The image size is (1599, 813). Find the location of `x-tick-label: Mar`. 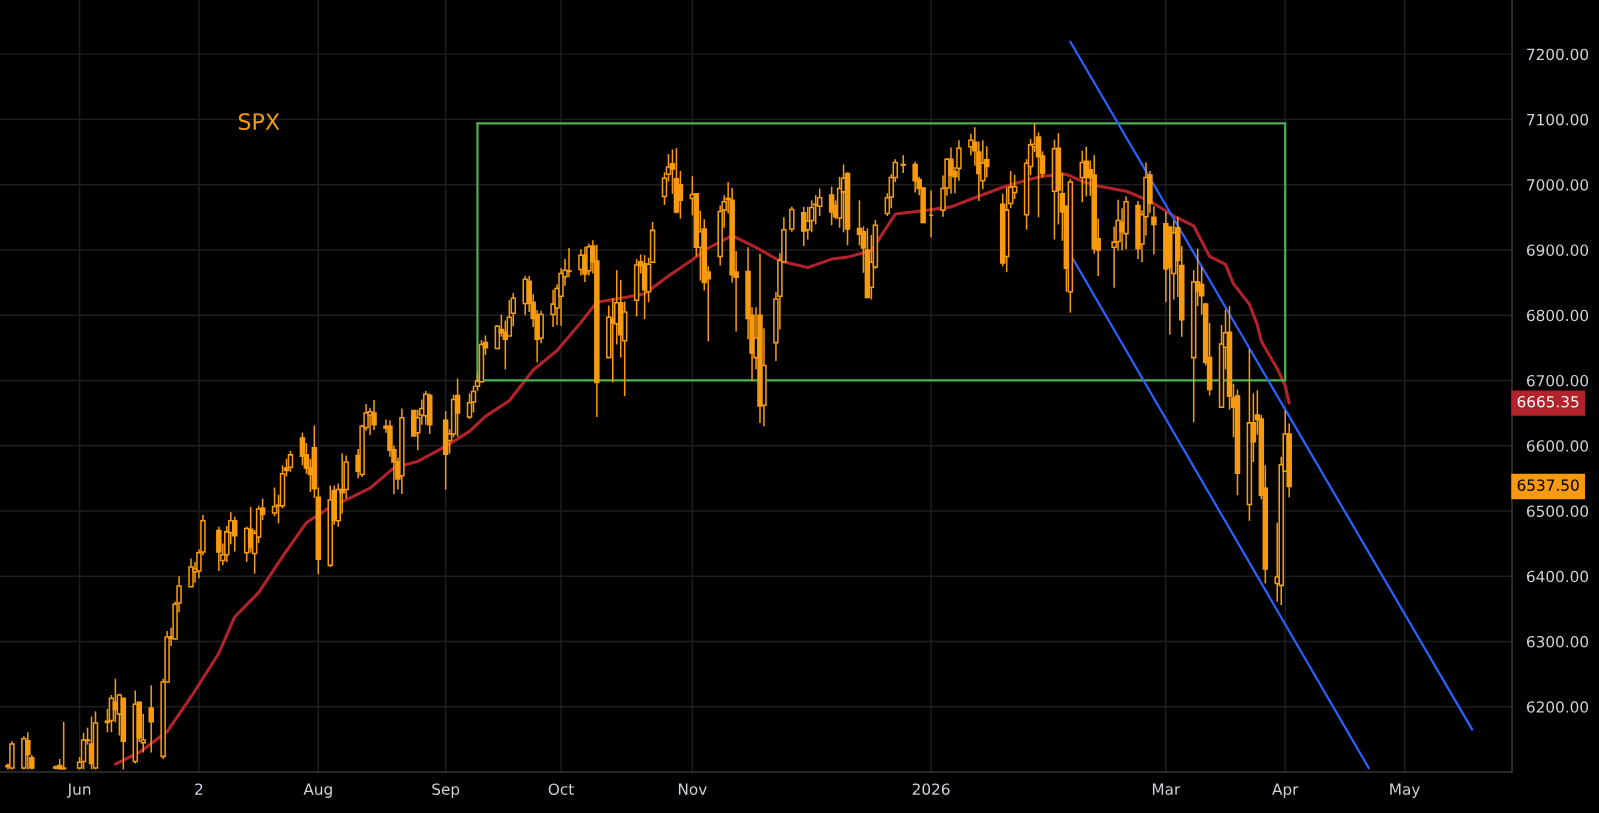

x-tick-label: Mar is located at coordinates (1166, 789).